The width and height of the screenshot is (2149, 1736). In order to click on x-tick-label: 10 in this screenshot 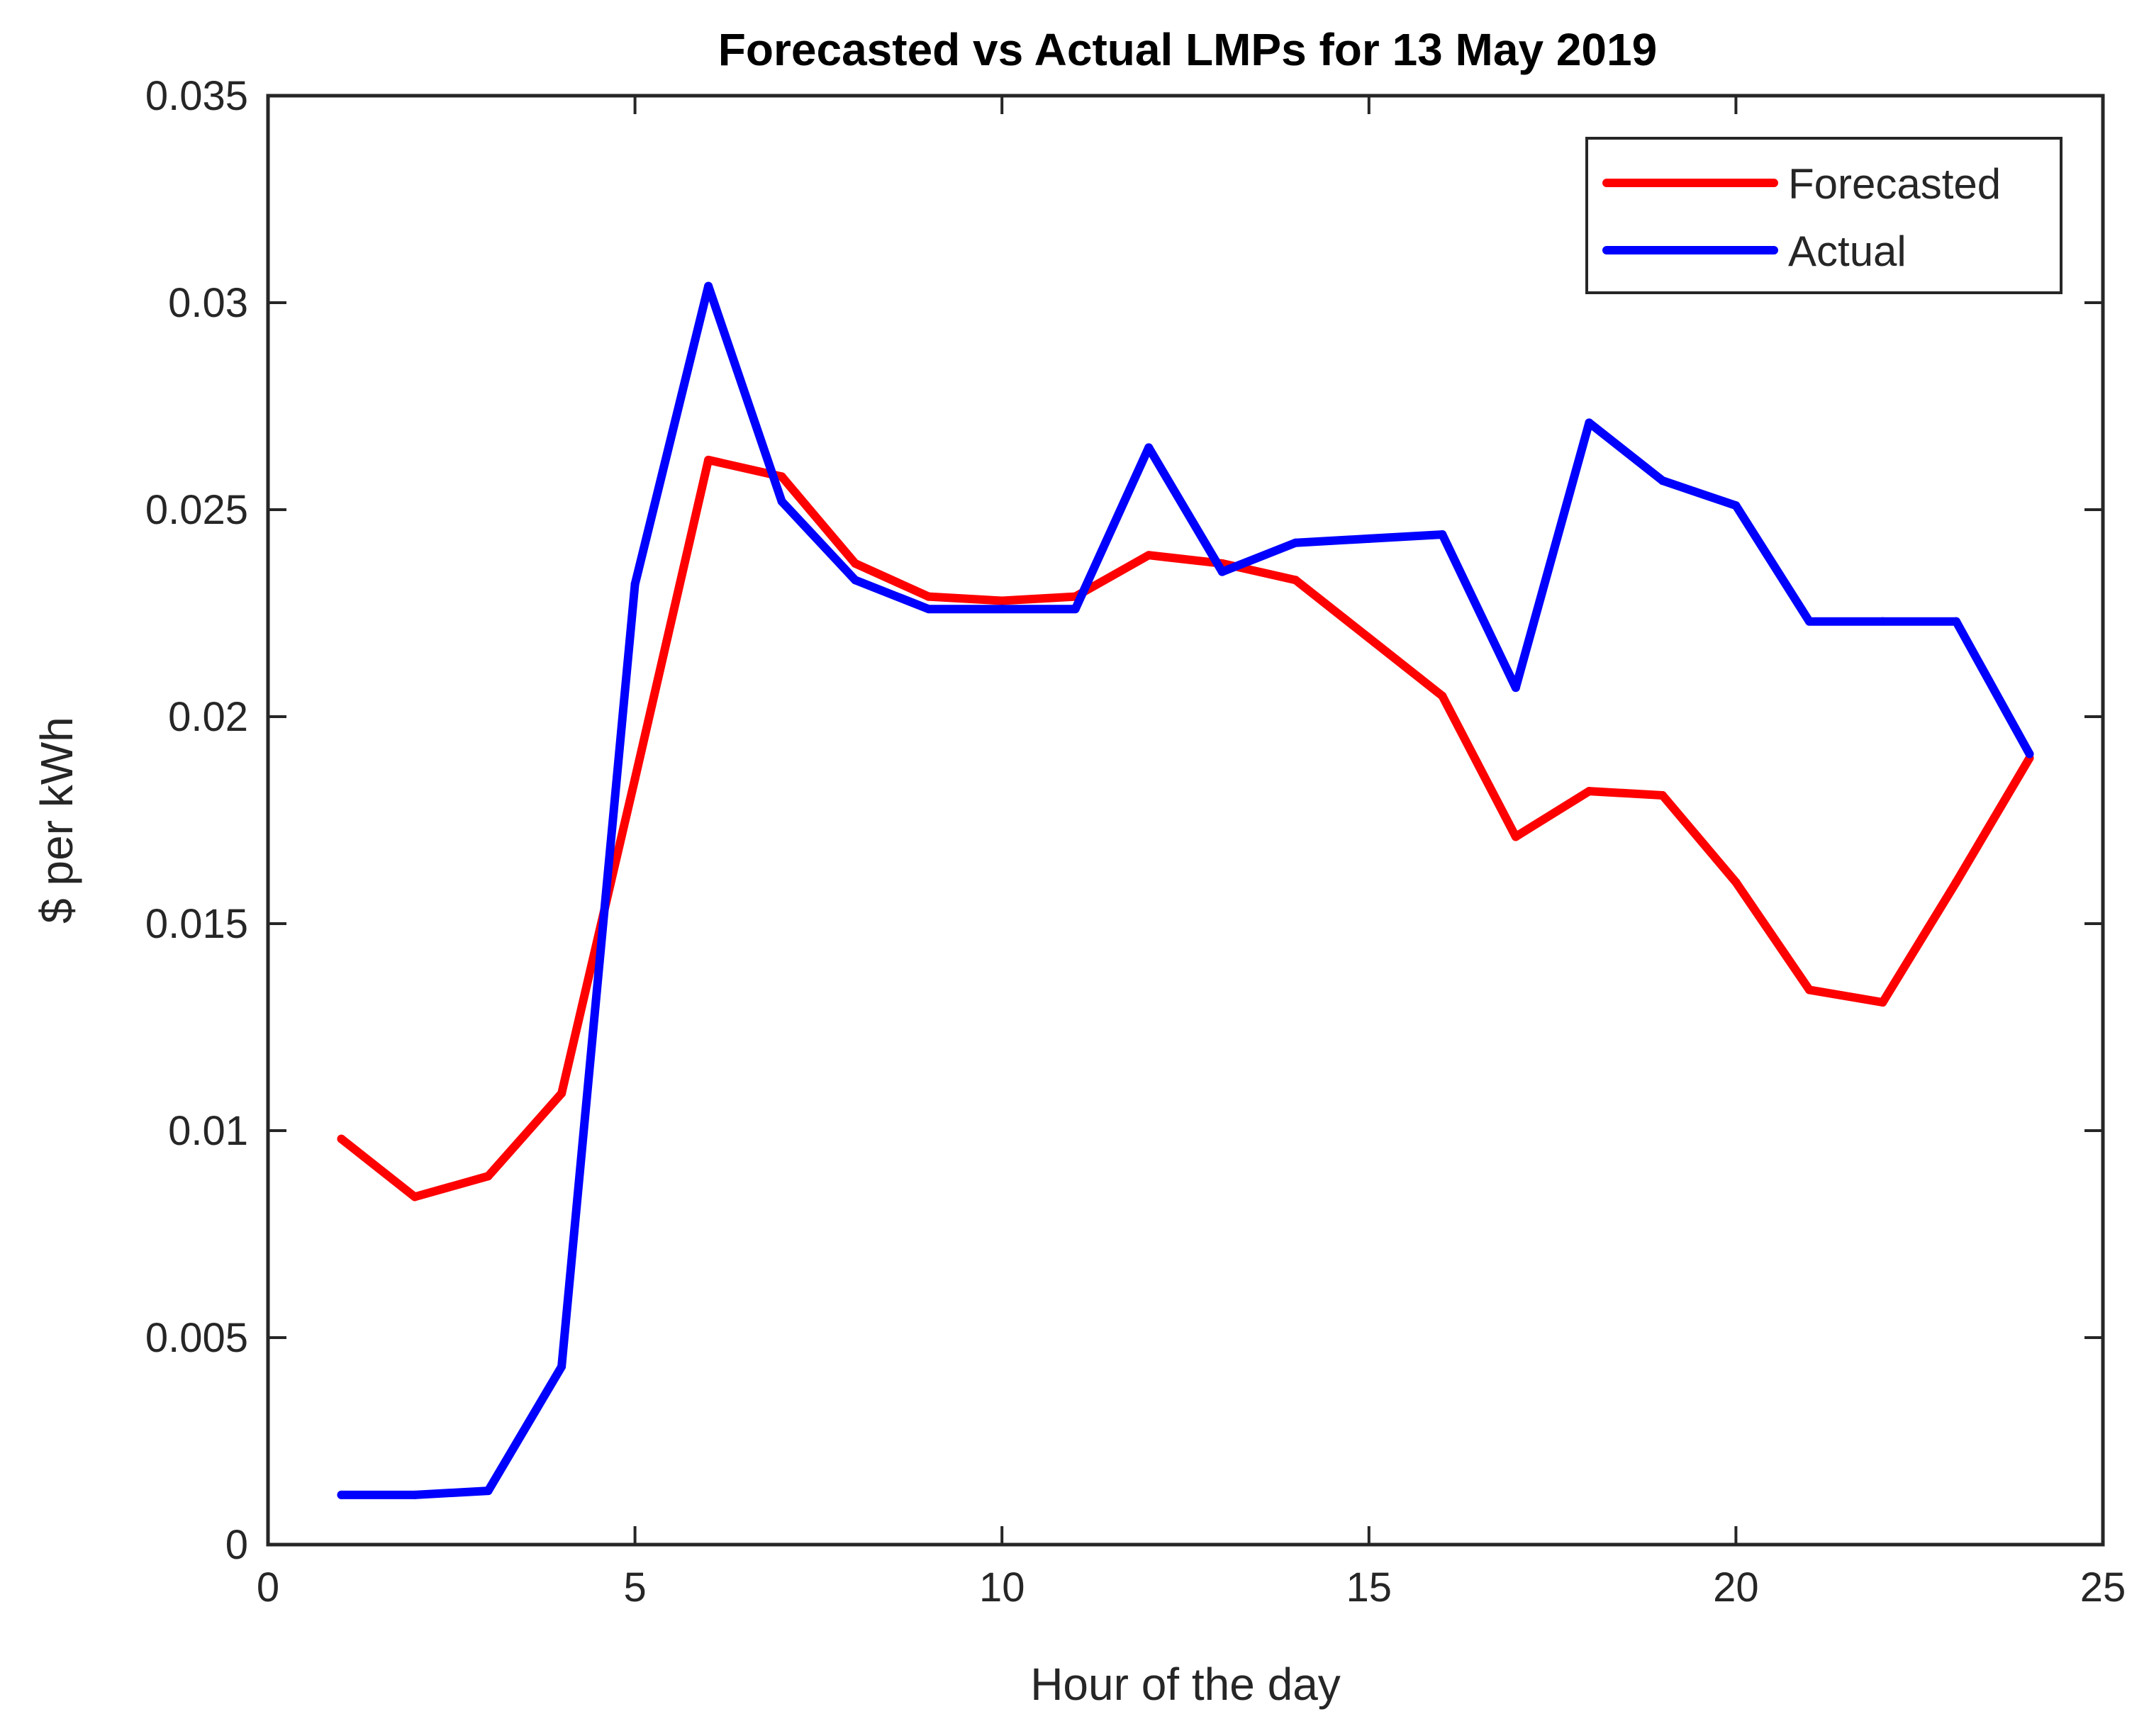, I will do `click(1002, 1588)`.